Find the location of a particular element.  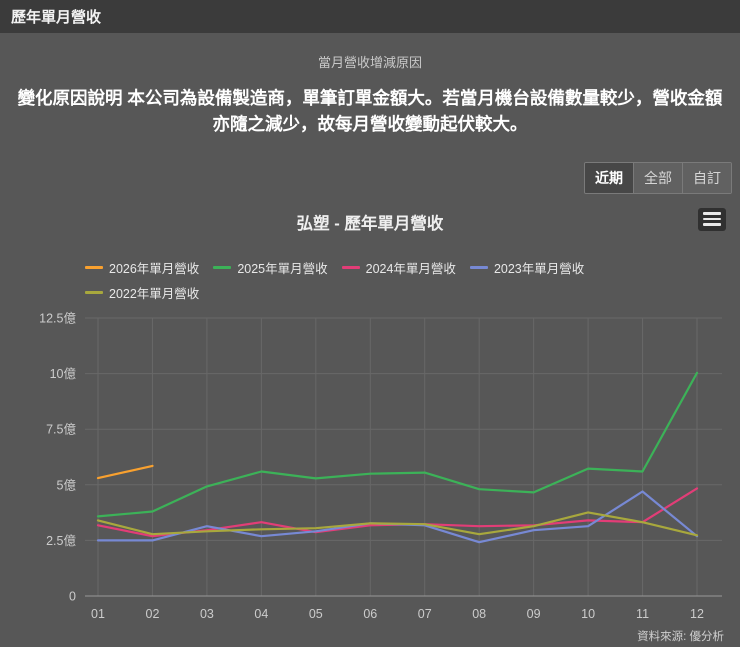

legend-item-2022: 2022年單月營收 is located at coordinates (142, 292).